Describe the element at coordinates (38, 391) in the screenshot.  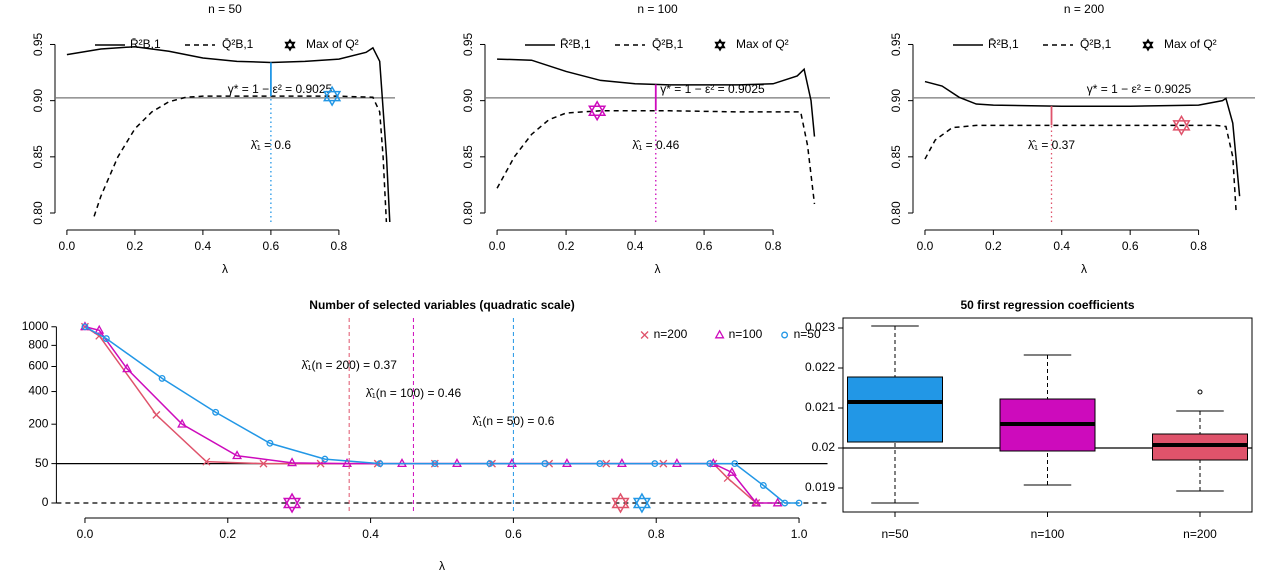
I see `y-tick-label: 400` at that location.